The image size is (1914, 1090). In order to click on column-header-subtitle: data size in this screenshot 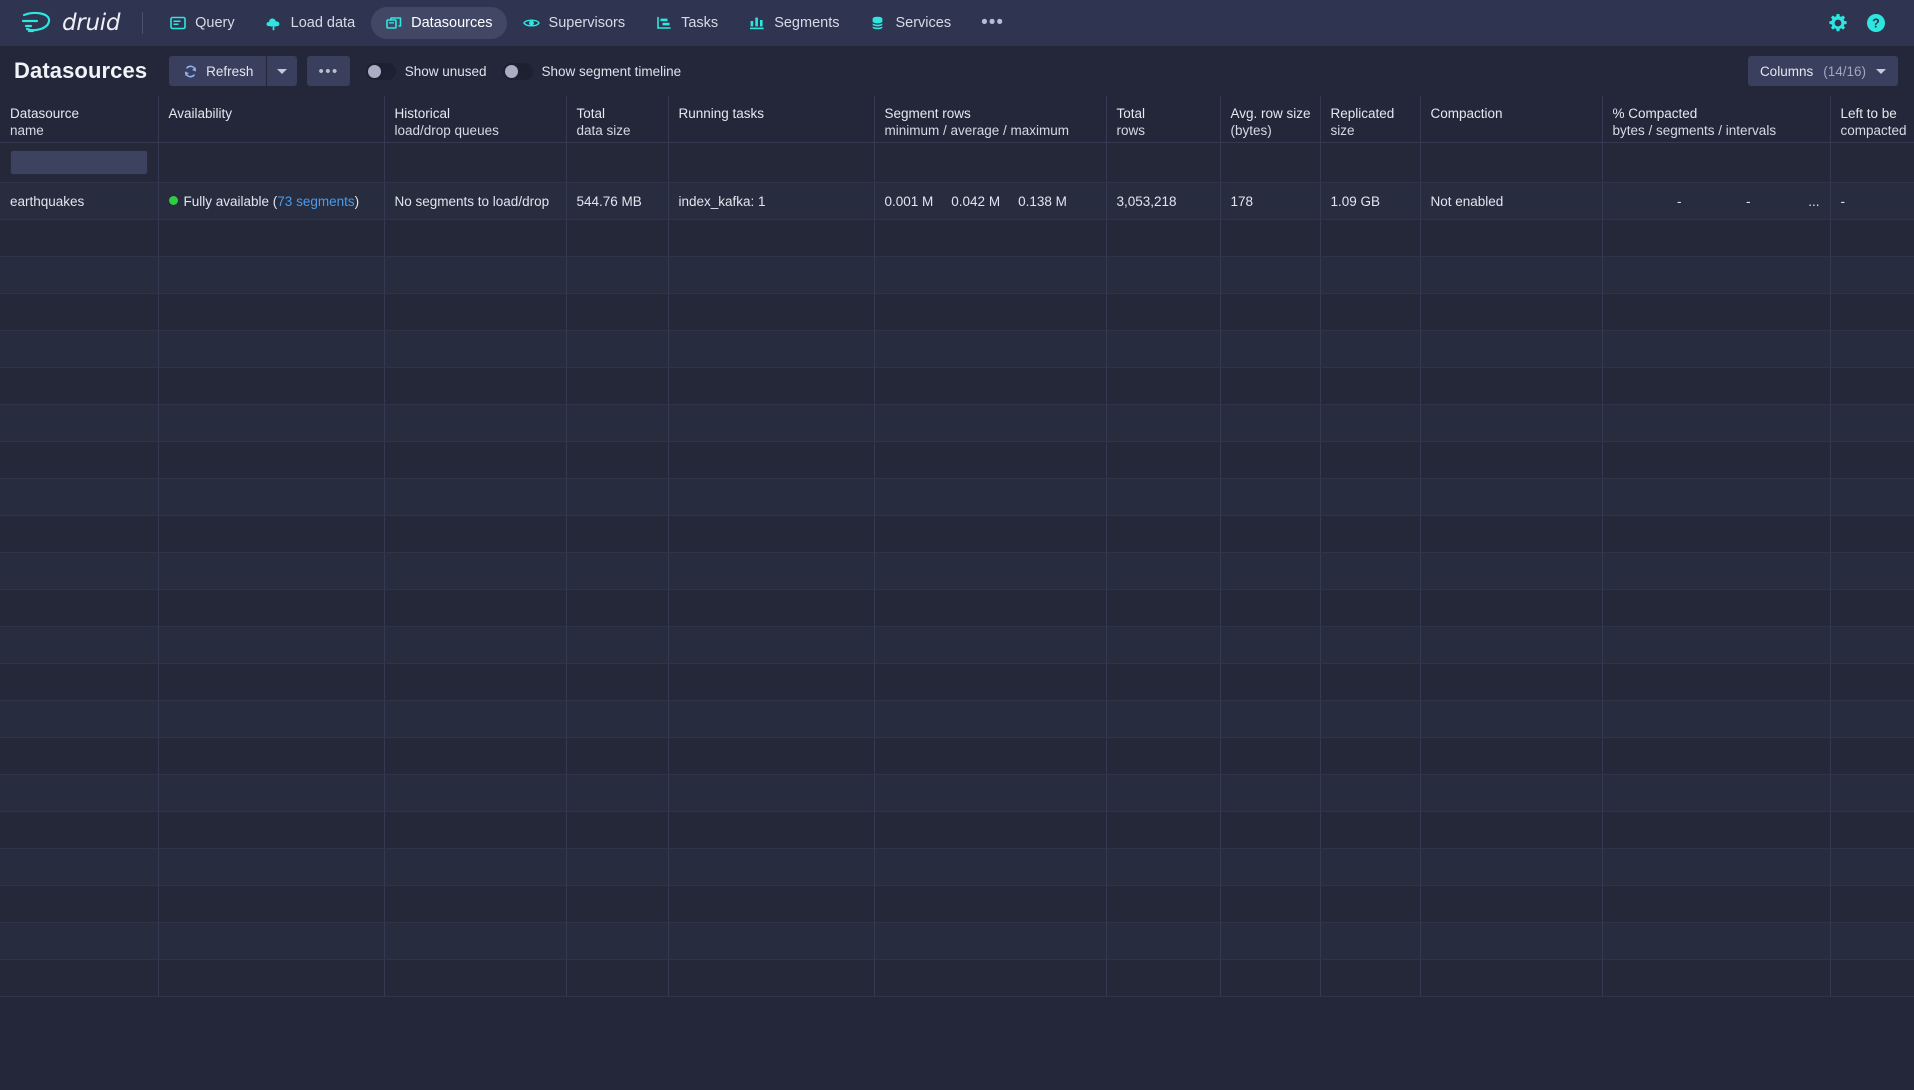, I will do `click(603, 130)`.